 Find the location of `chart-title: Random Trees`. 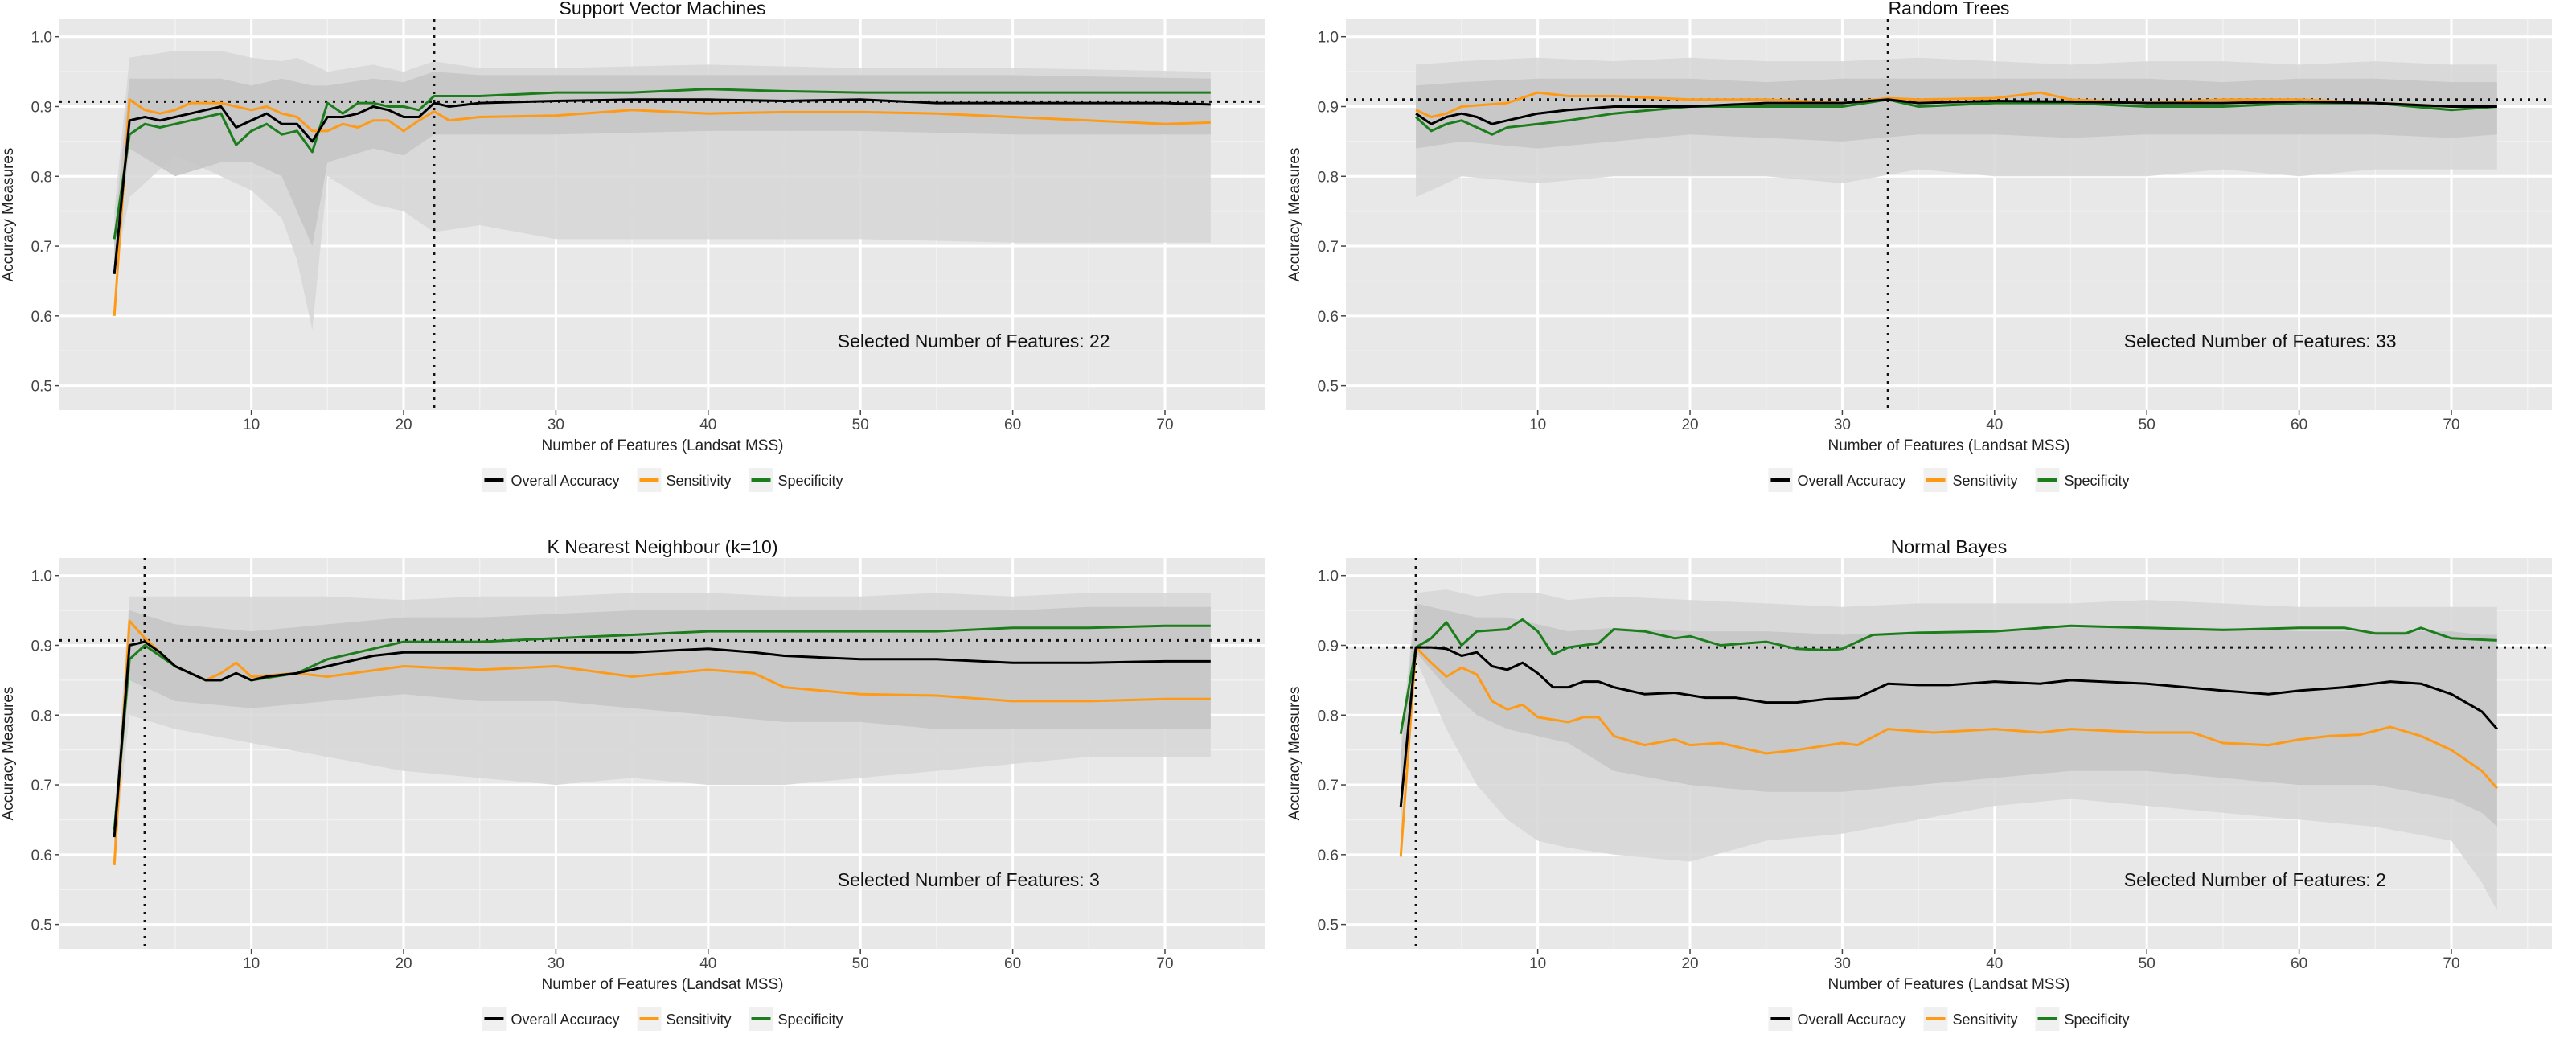

chart-title: Random Trees is located at coordinates (1950, 9).